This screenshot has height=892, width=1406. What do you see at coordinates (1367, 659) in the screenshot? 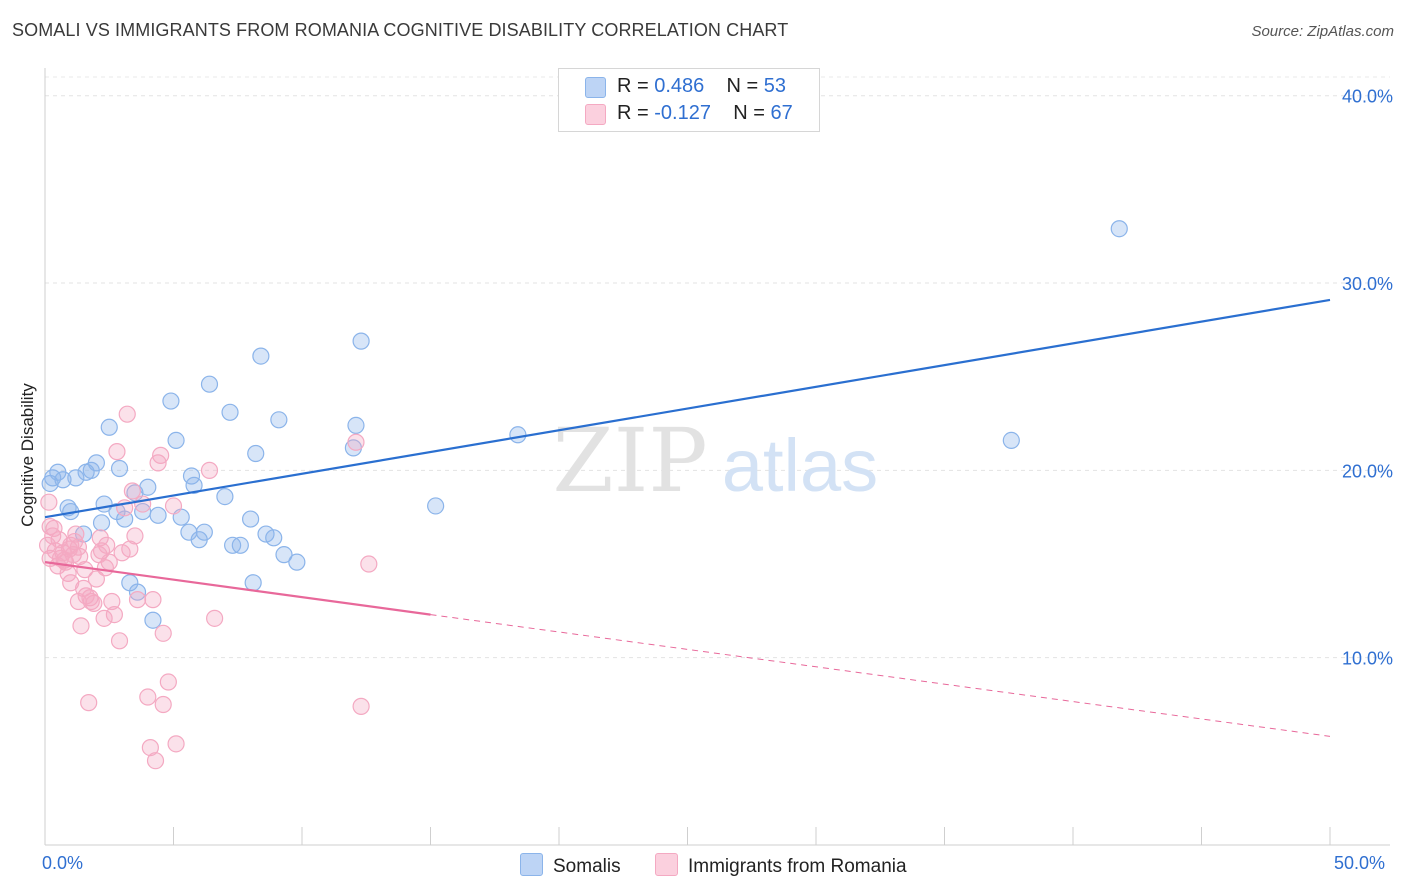
I see `y-tick-label: 10.0%` at bounding box center [1367, 659].